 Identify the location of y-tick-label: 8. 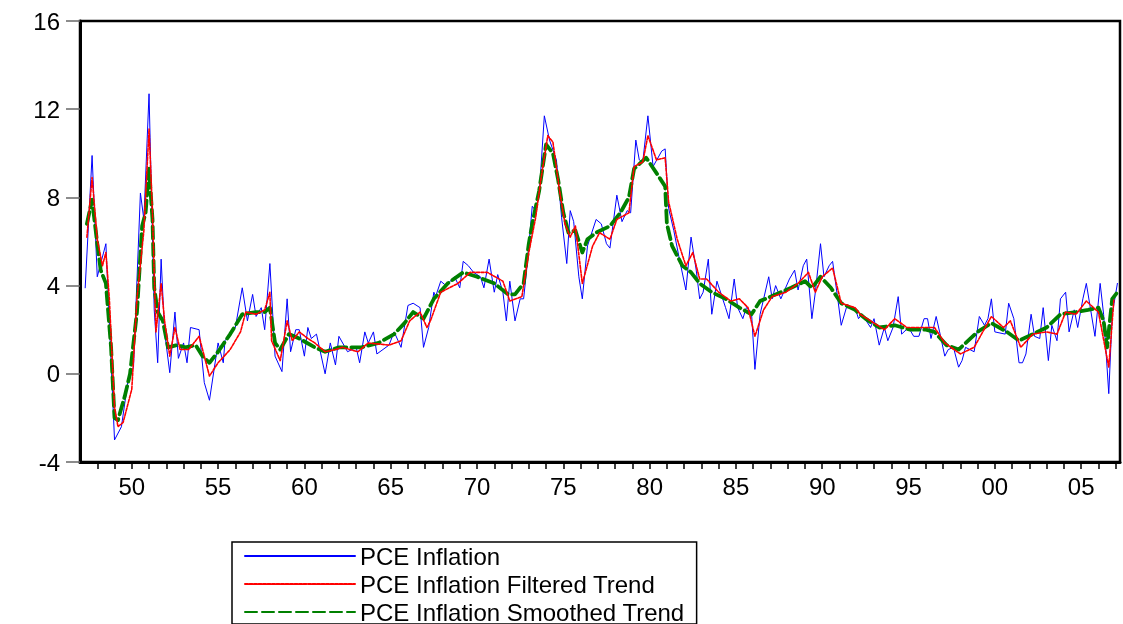
(53, 197).